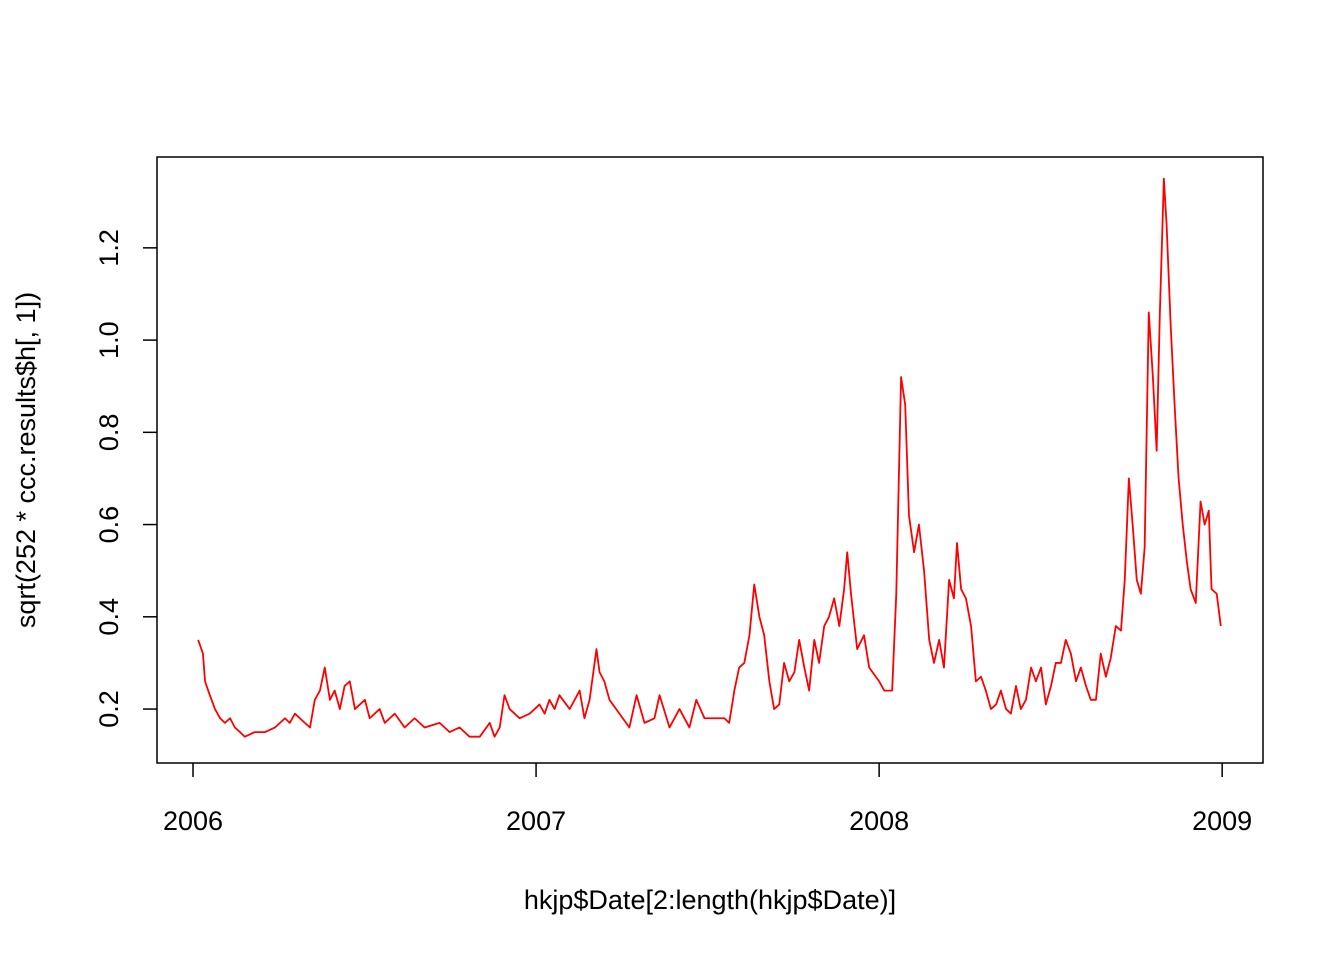 This screenshot has width=1344, height=960. Describe the element at coordinates (109, 433) in the screenshot. I see `y-tick-label: 0.8` at that location.